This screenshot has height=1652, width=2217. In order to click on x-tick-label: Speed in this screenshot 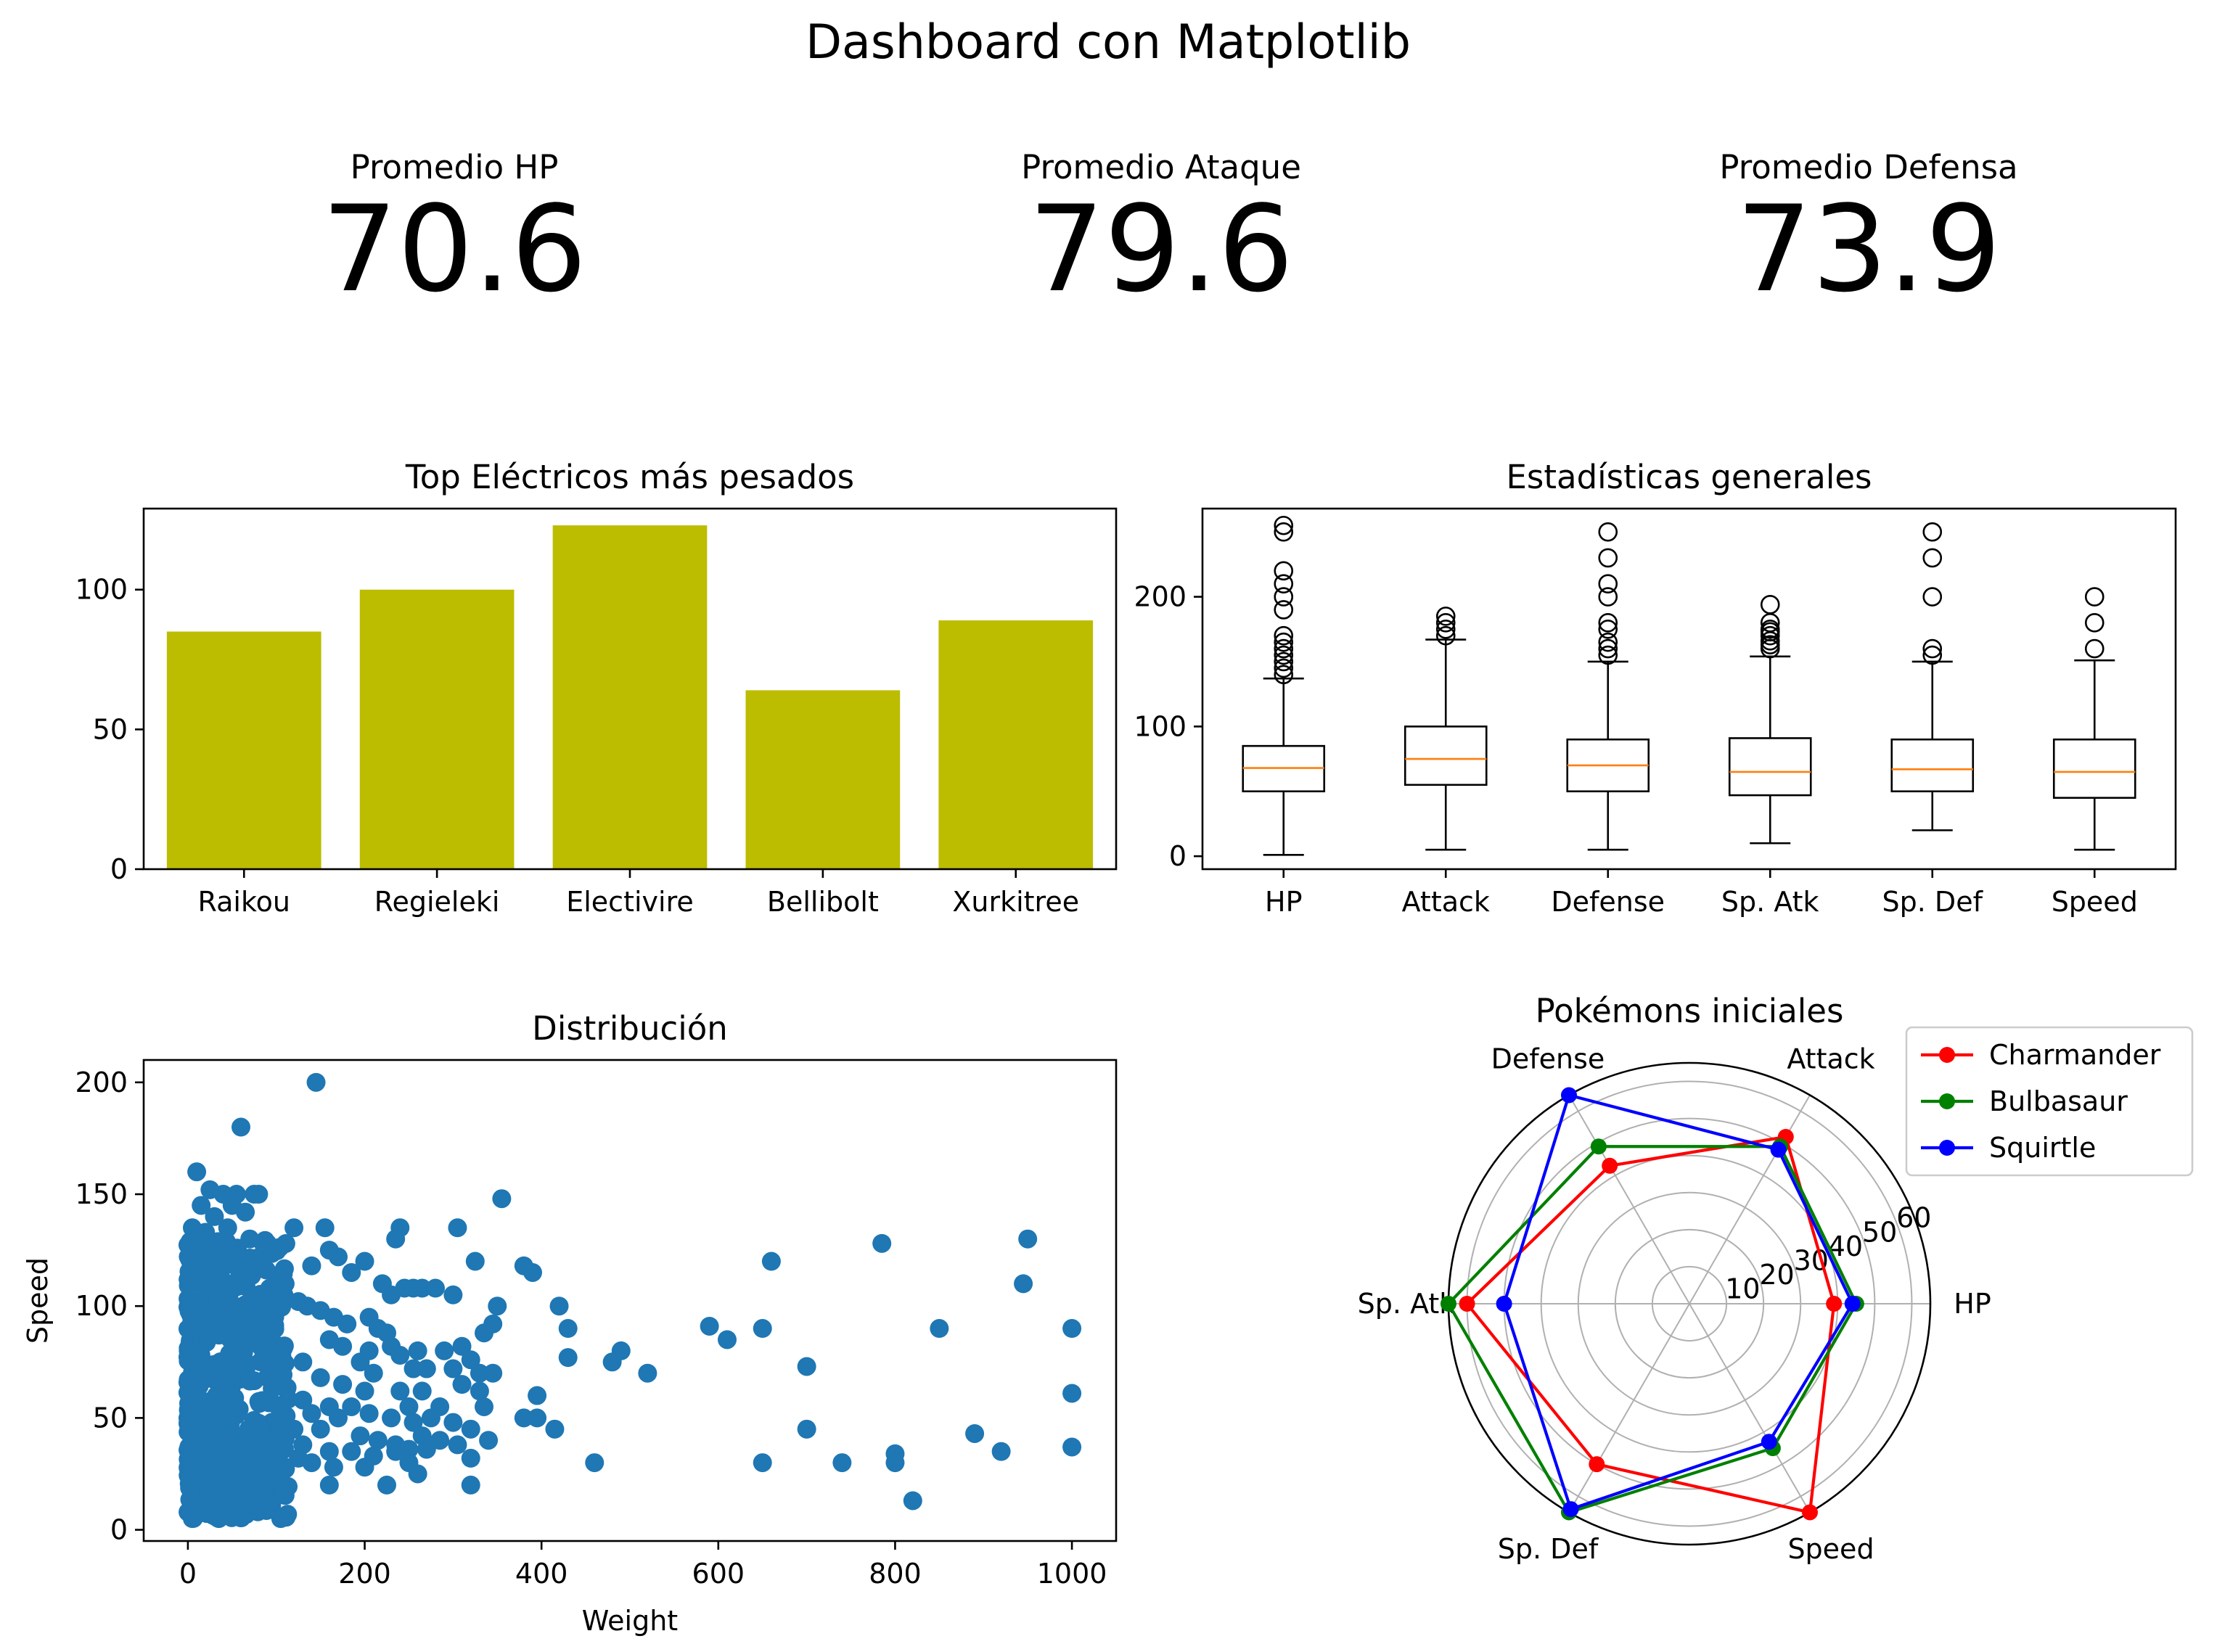, I will do `click(2095, 902)`.